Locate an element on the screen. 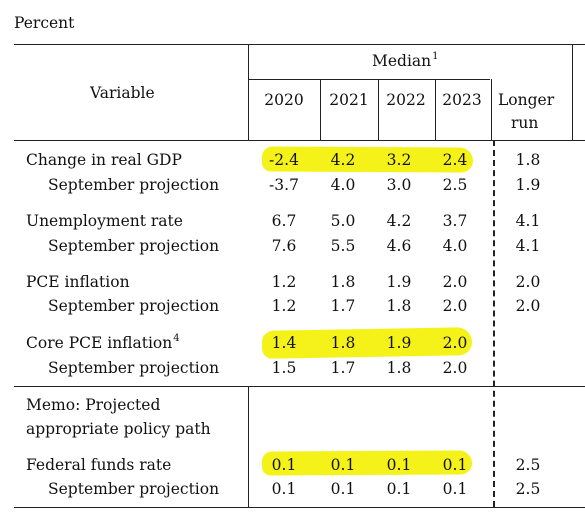  row-label: Core PCE inflation4 is located at coordinates (103, 342).